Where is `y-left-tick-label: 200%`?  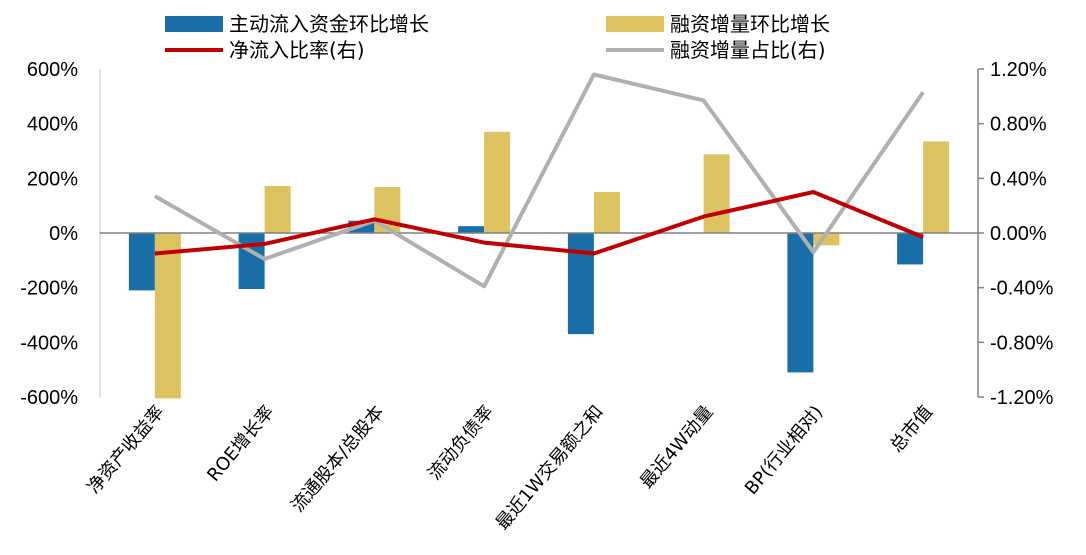 y-left-tick-label: 200% is located at coordinates (52, 179).